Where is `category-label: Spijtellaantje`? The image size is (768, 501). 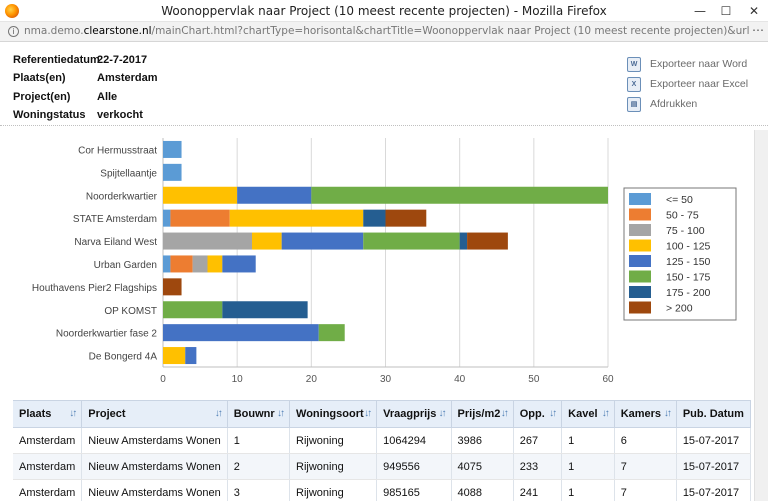
category-label: Spijtellaantje is located at coordinates (128, 173).